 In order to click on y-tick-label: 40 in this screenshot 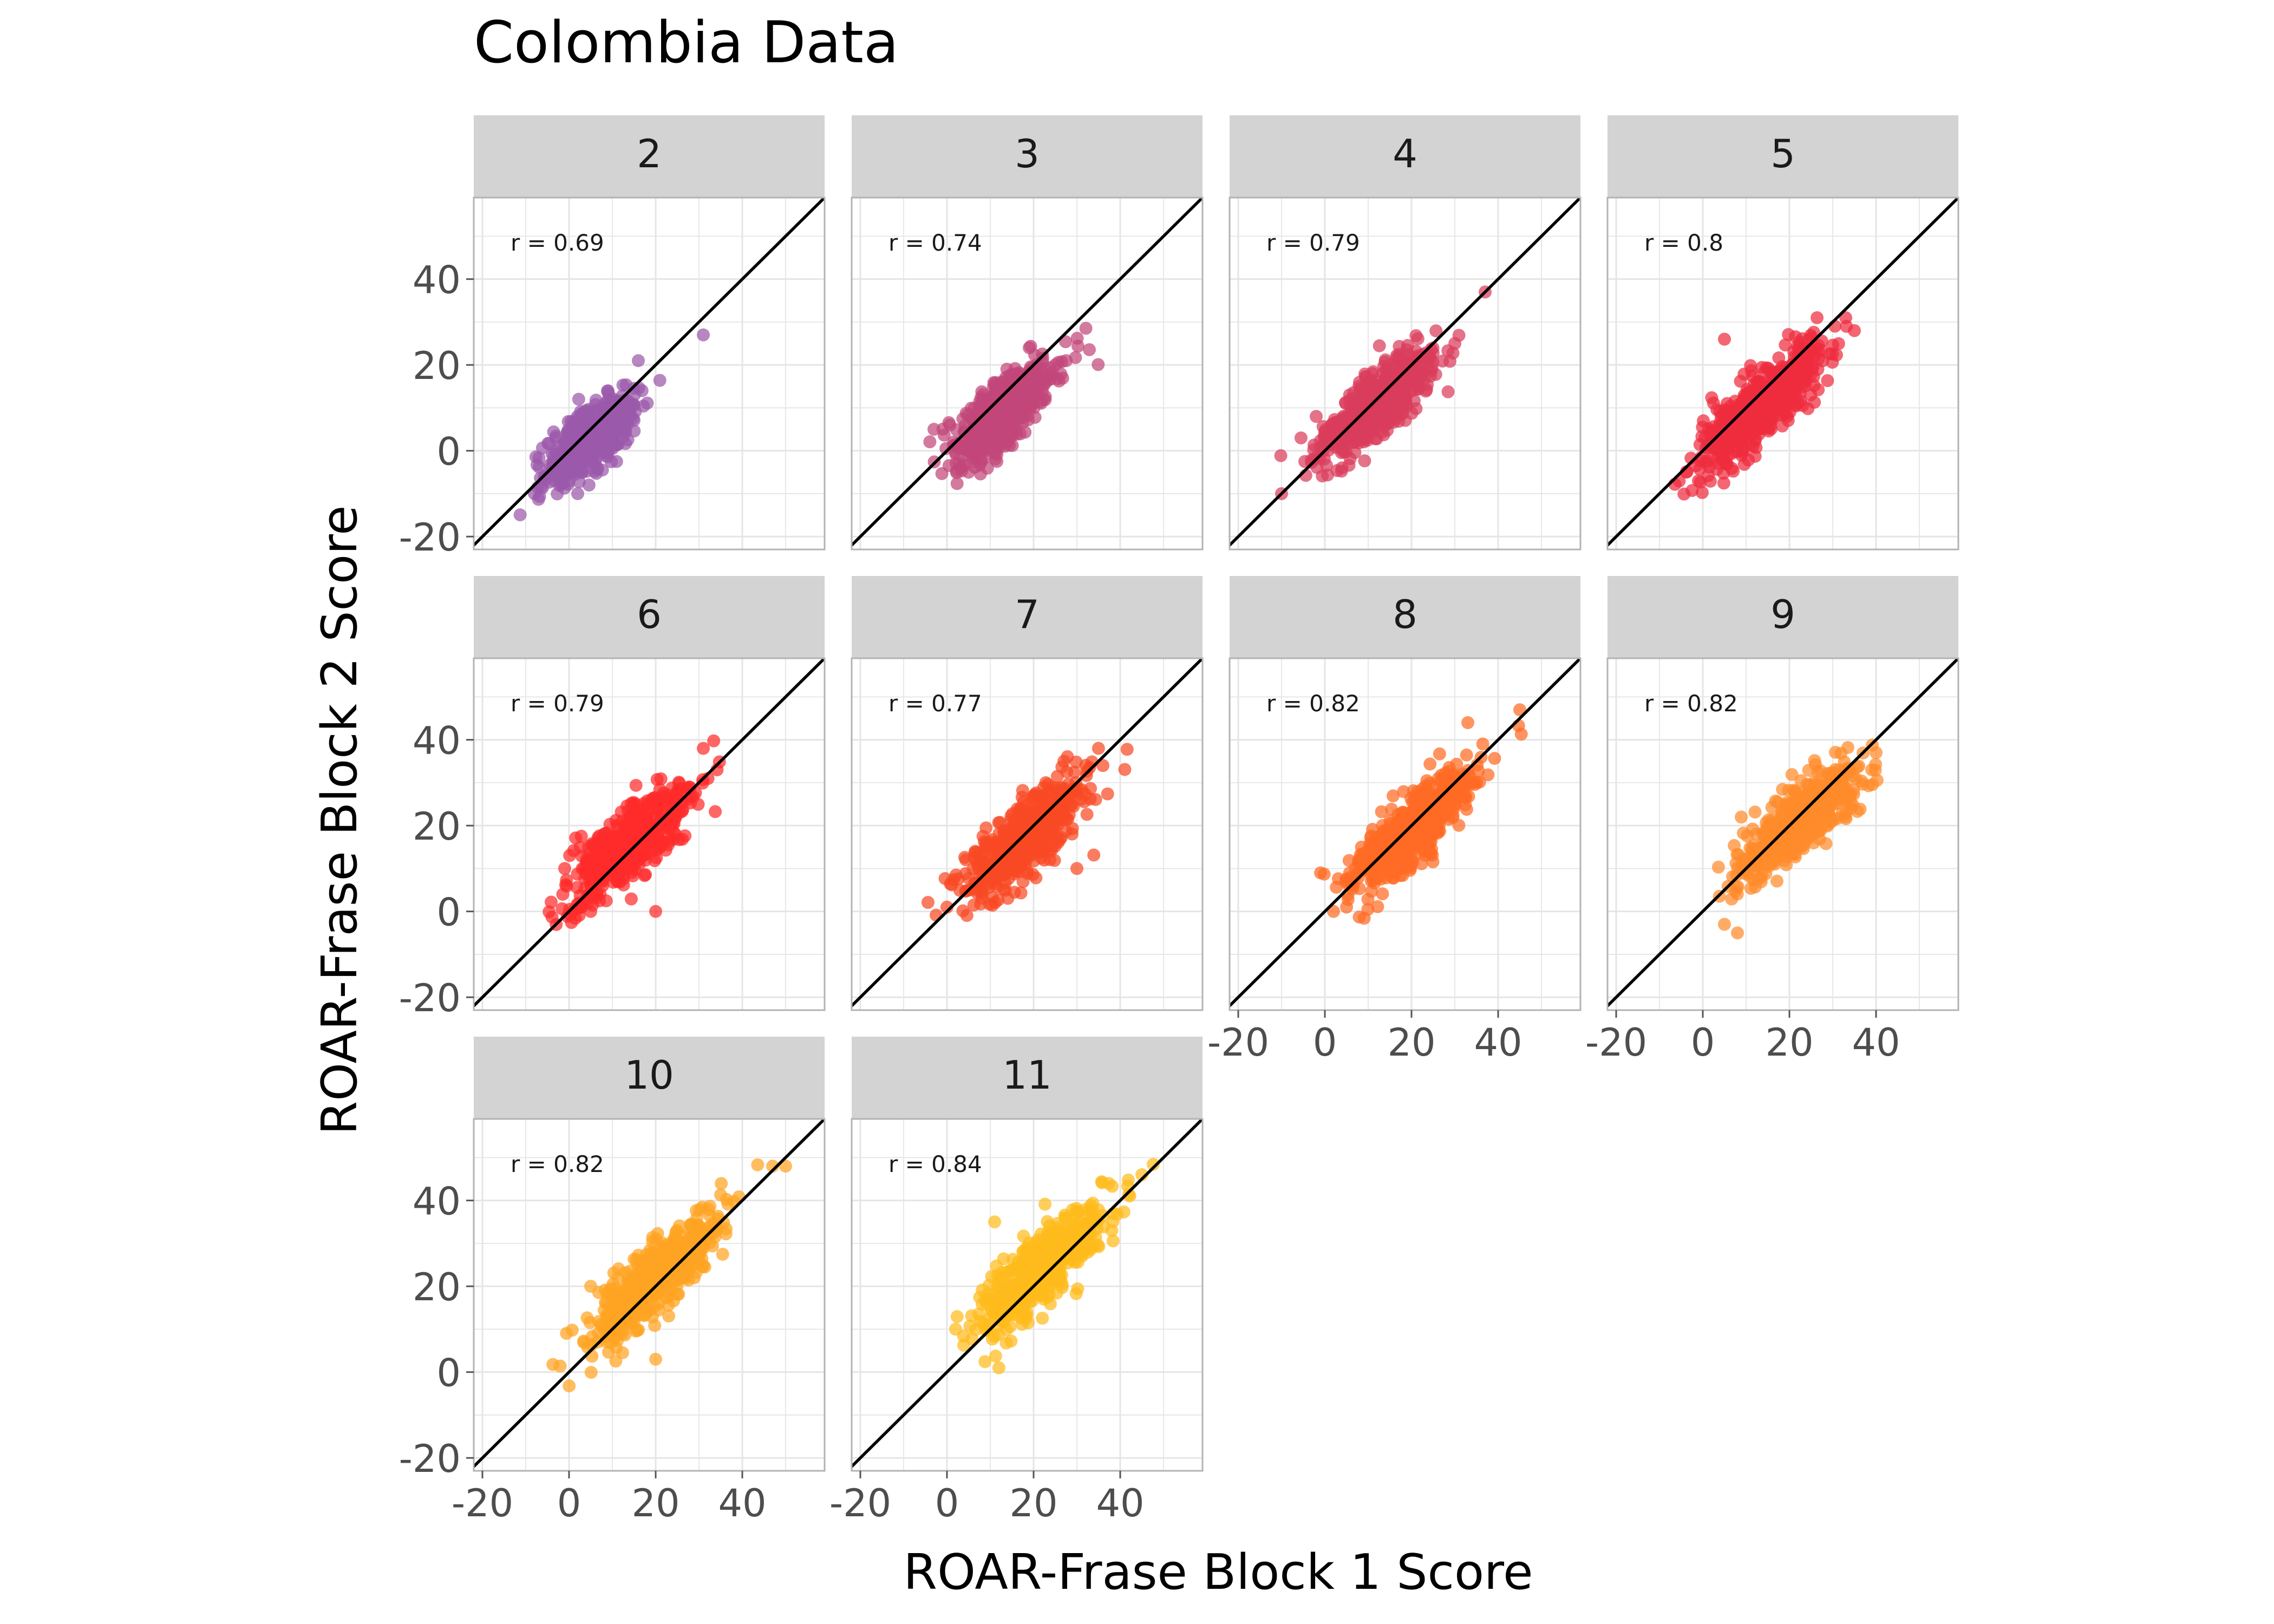, I will do `click(437, 741)`.